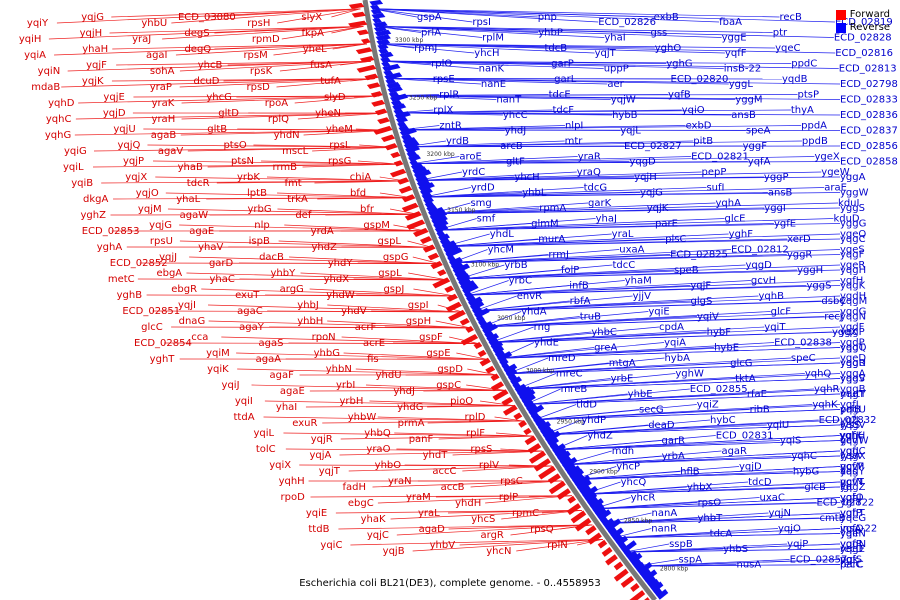 This screenshot has width=900, height=600. What do you see at coordinates (690, 560) in the screenshot?
I see `reverse-gene-label: sspA` at bounding box center [690, 560].